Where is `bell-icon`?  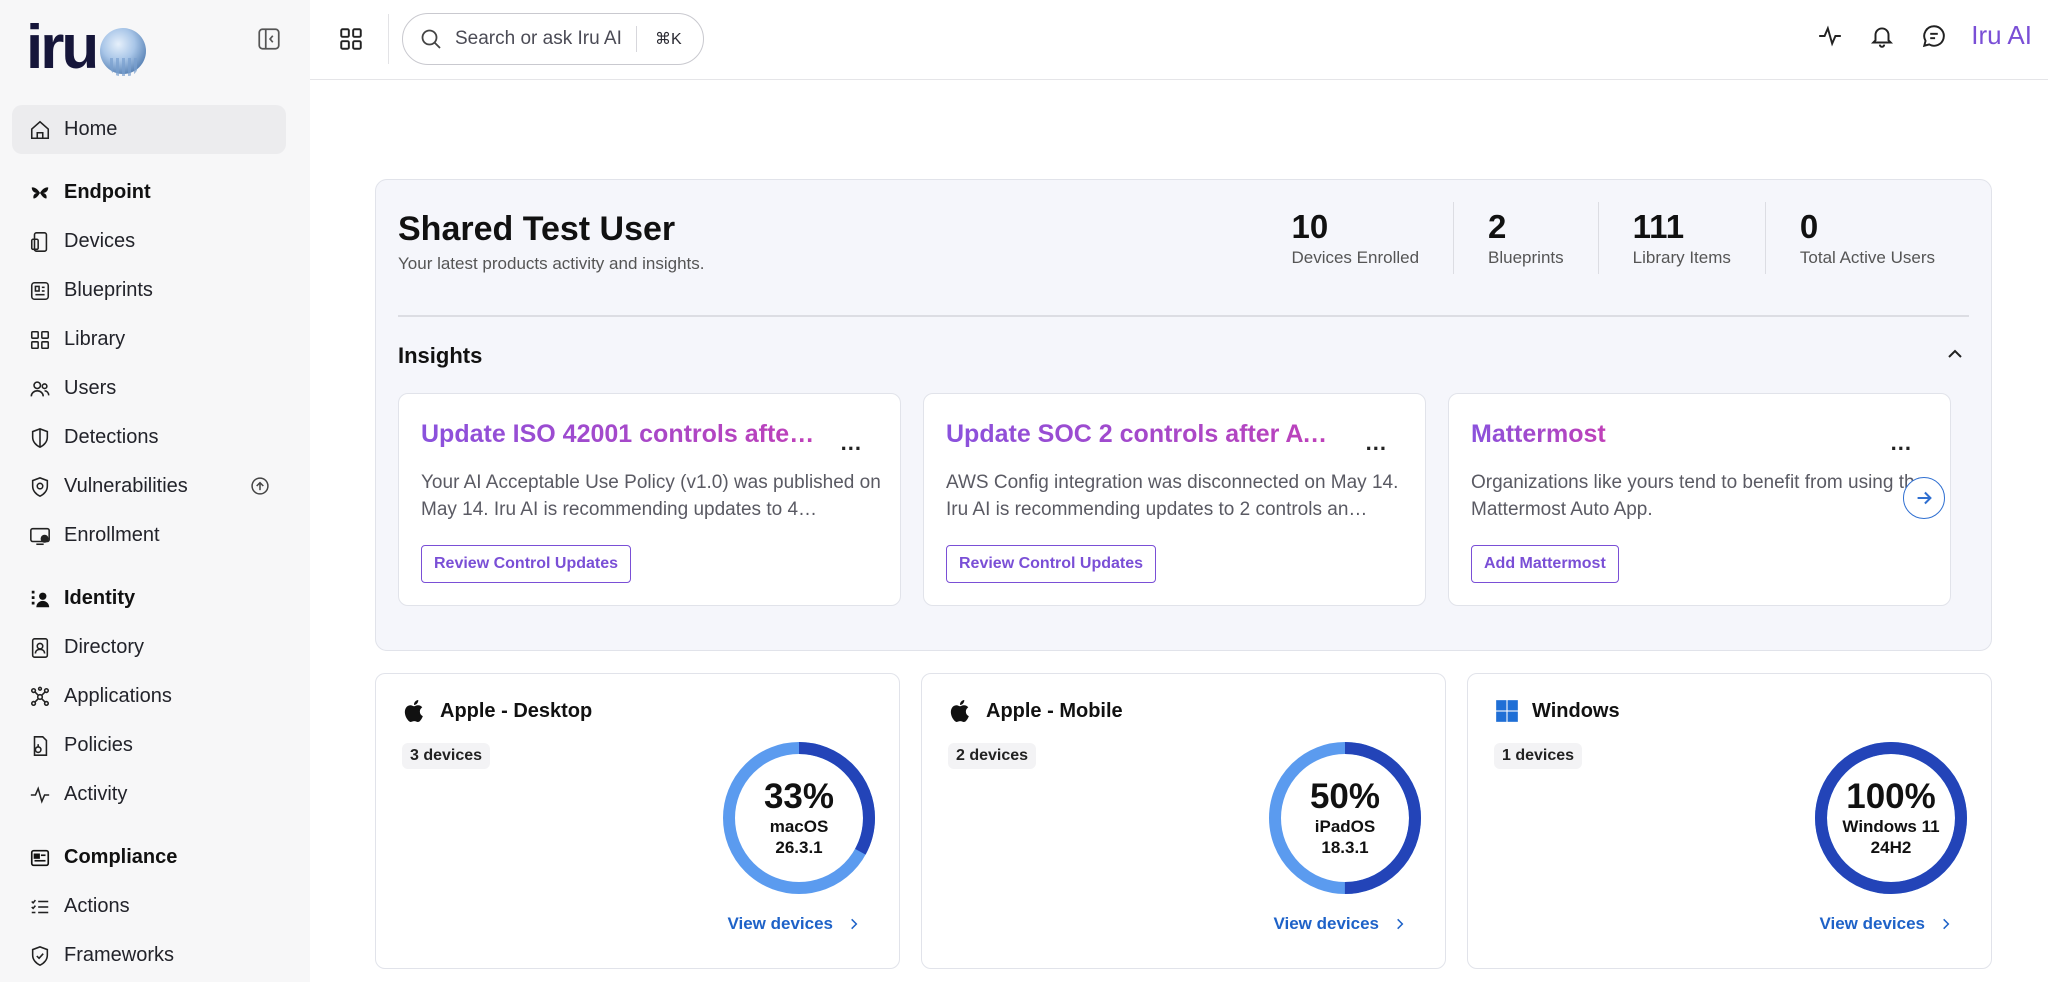
bell-icon is located at coordinates (1882, 36).